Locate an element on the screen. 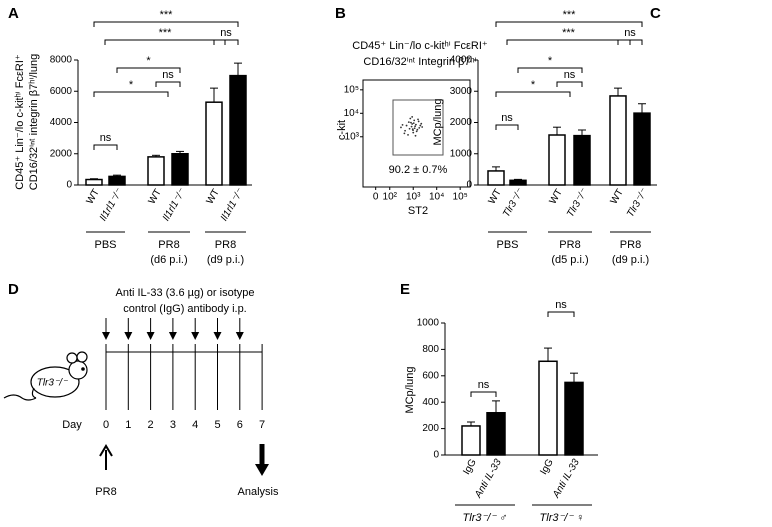 This screenshot has width=772, height=527. y-tick-label: 4000 is located at coordinates (461, 60).